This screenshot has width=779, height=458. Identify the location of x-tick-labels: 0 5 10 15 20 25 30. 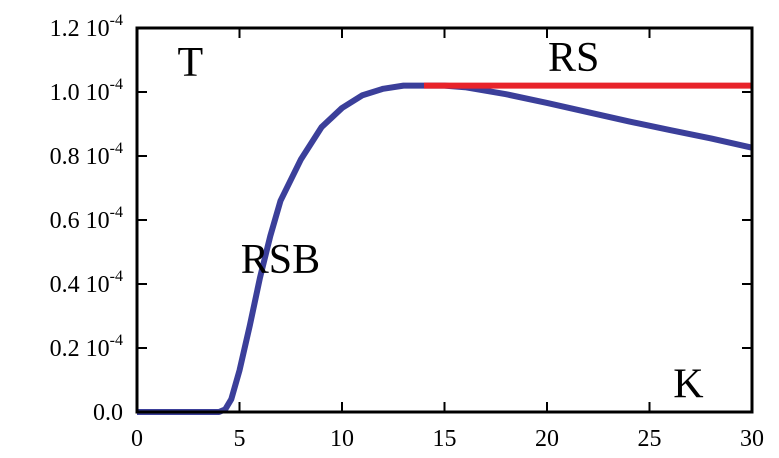
(447, 439).